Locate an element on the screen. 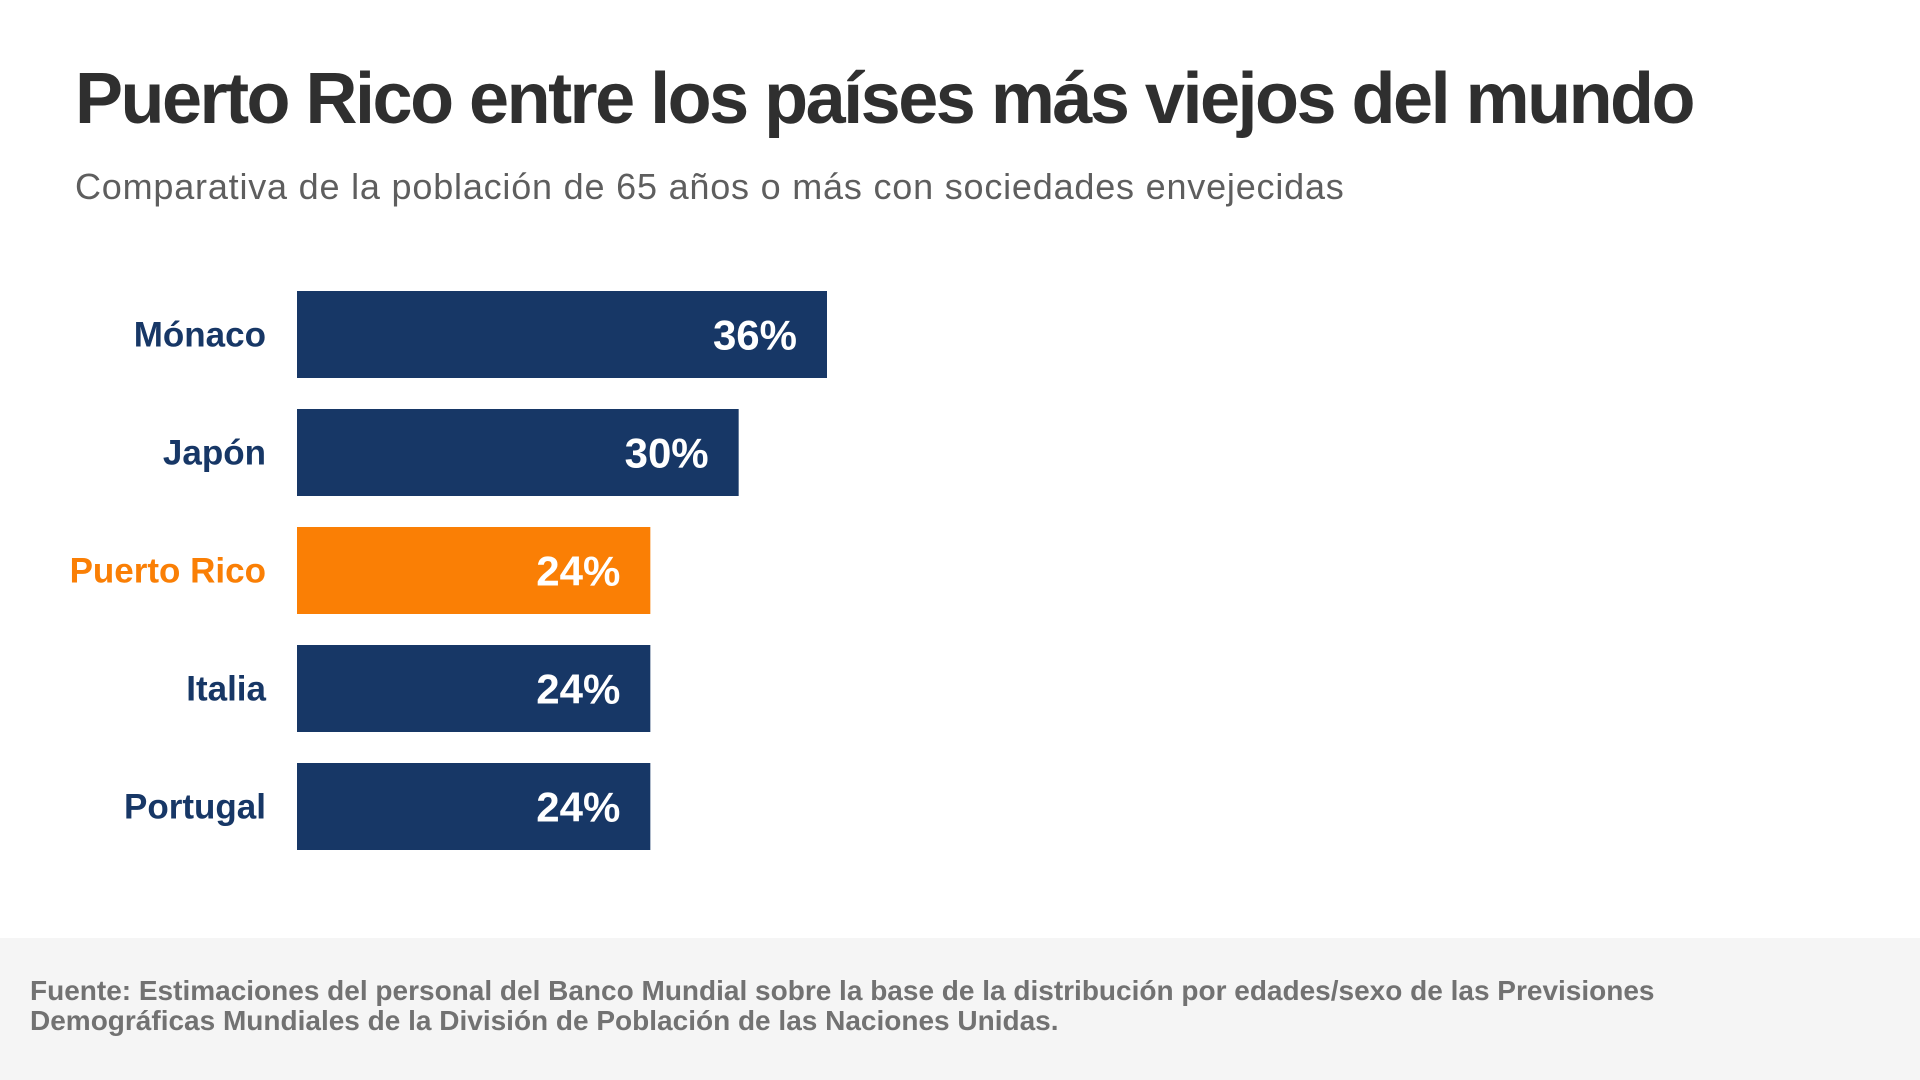 The height and width of the screenshot is (1080, 1920). category-label: Portugal is located at coordinates (195, 807).